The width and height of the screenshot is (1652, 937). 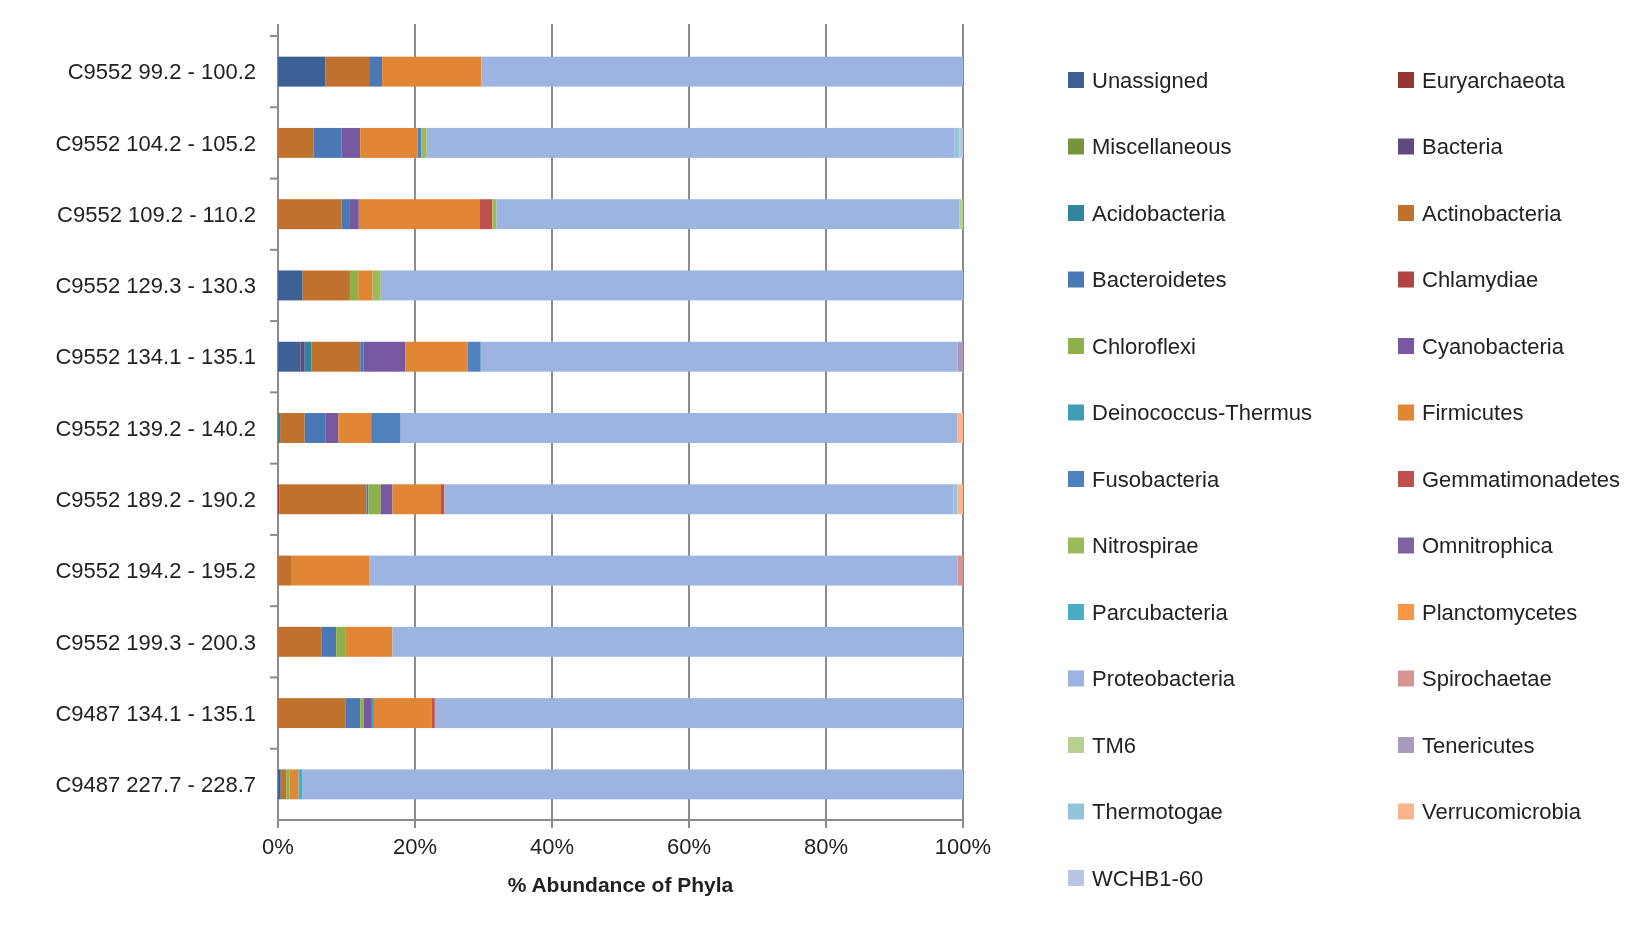 I want to click on legend-label: Actinobacteria, so click(x=1492, y=213).